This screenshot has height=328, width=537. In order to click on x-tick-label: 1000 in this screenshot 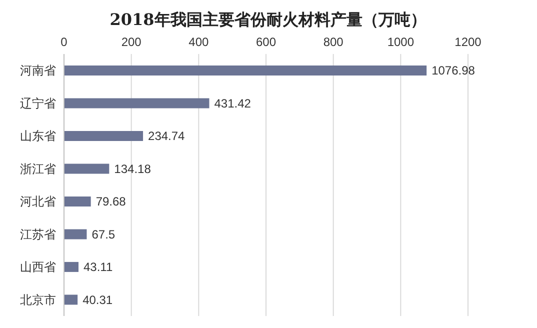, I will do `click(400, 42)`.